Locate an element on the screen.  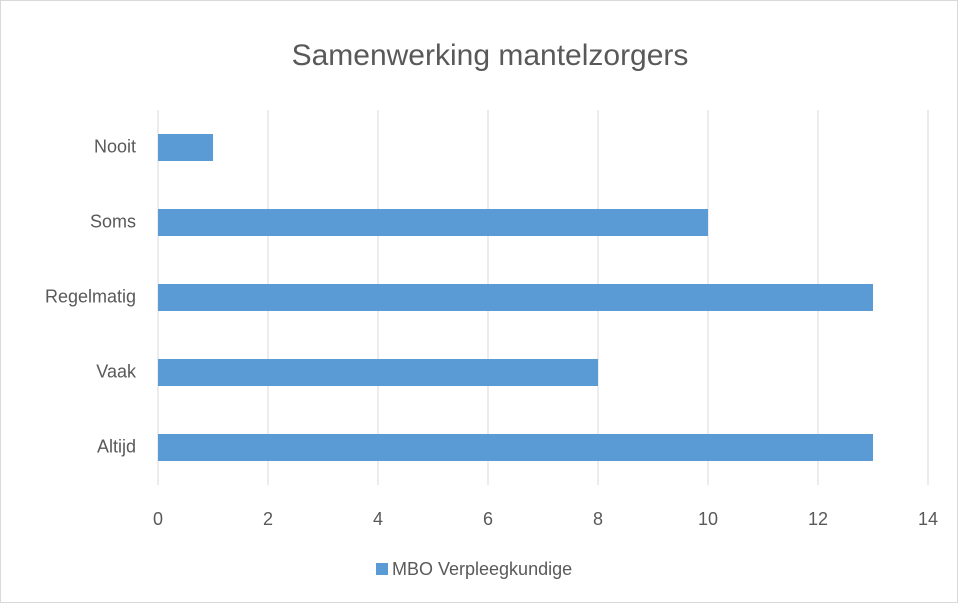
y-tick-label: Nooit is located at coordinates (115, 146).